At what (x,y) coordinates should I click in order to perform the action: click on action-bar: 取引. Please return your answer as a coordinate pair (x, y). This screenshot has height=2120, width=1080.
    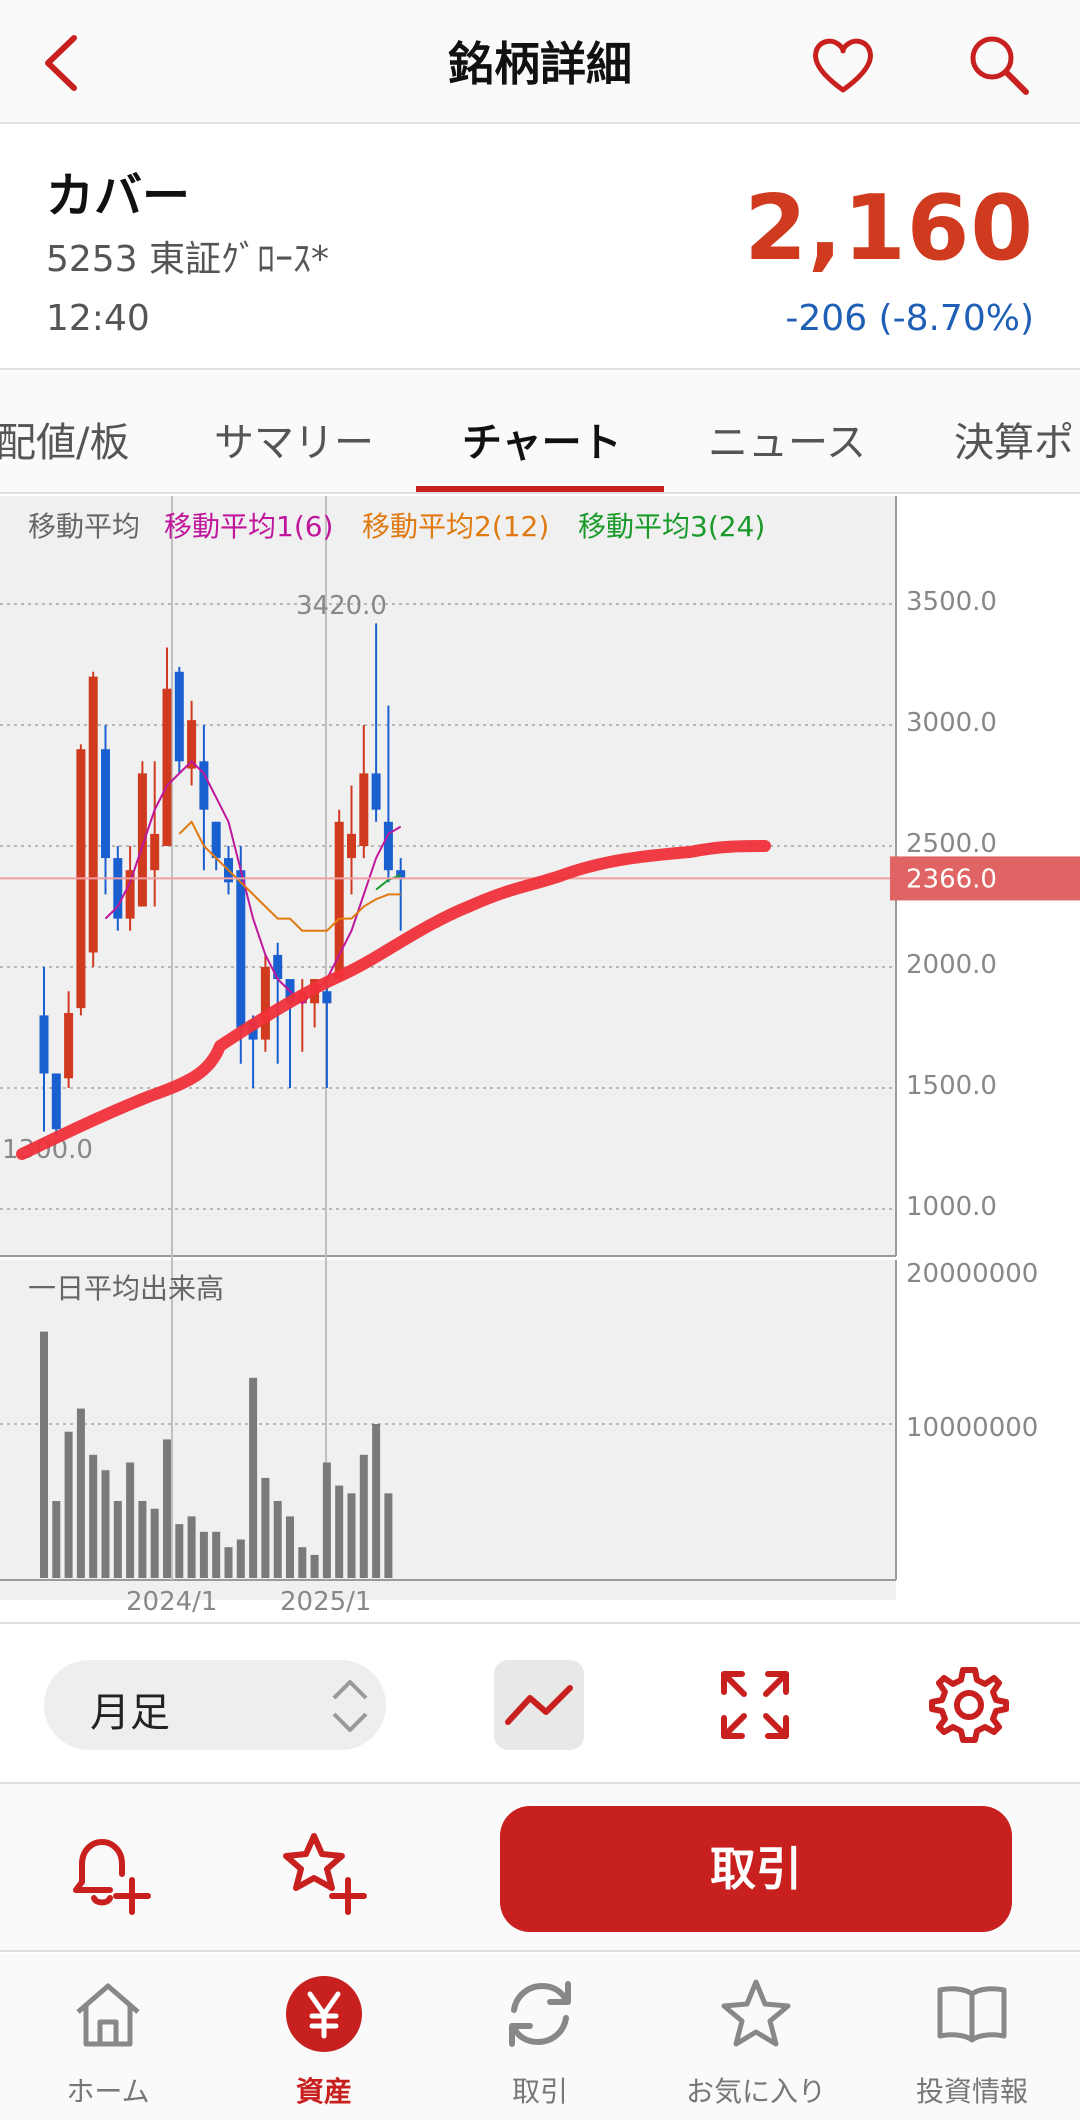
    Looking at the image, I should click on (540, 1867).